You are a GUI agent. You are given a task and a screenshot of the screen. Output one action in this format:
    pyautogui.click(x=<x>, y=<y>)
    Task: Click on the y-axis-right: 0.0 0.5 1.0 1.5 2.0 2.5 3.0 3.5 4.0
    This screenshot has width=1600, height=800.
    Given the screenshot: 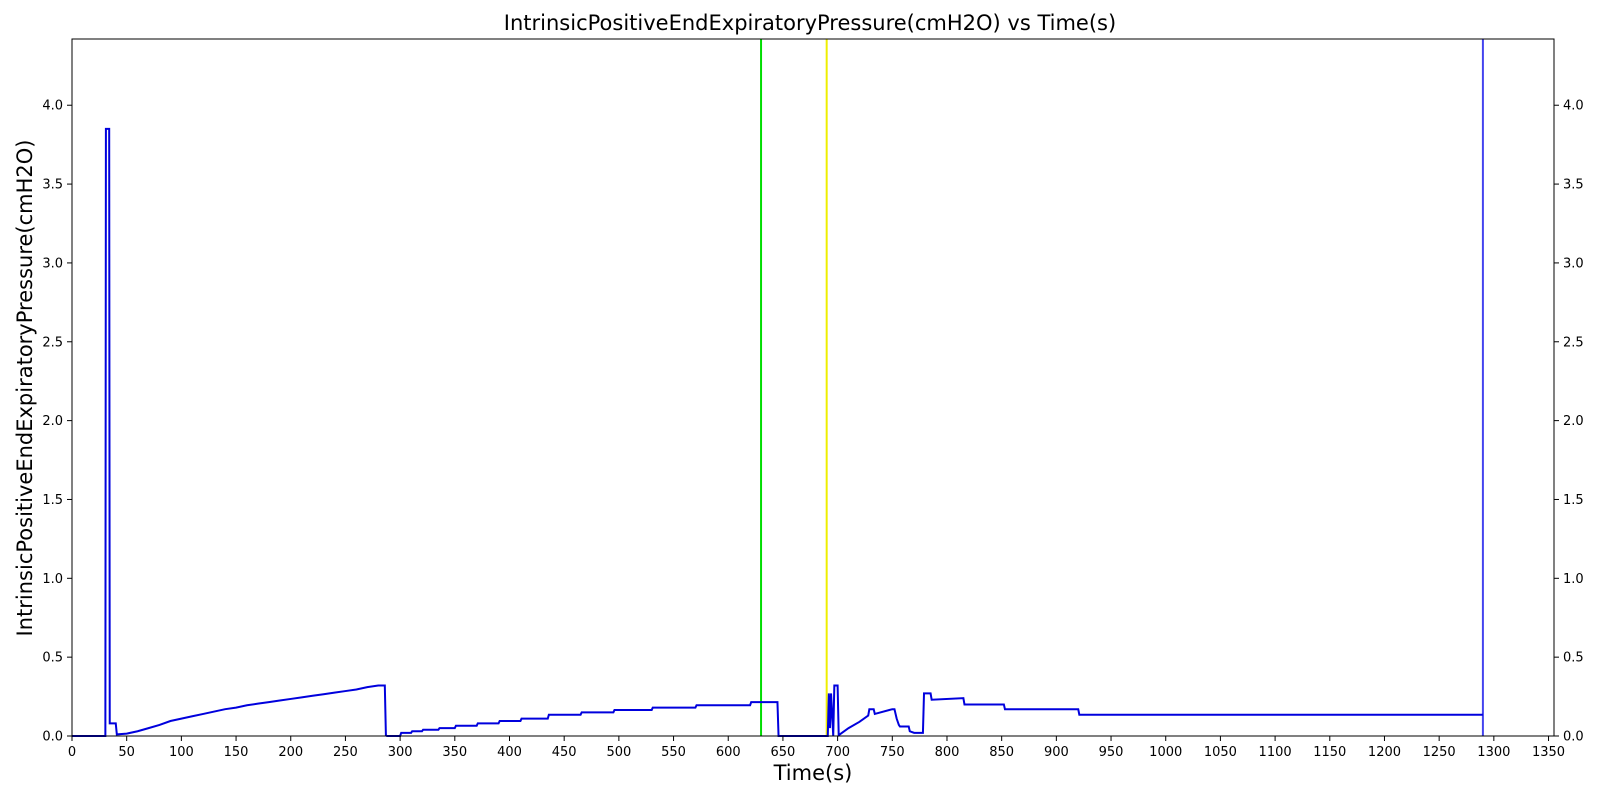 What is the action you would take?
    pyautogui.click(x=1569, y=422)
    